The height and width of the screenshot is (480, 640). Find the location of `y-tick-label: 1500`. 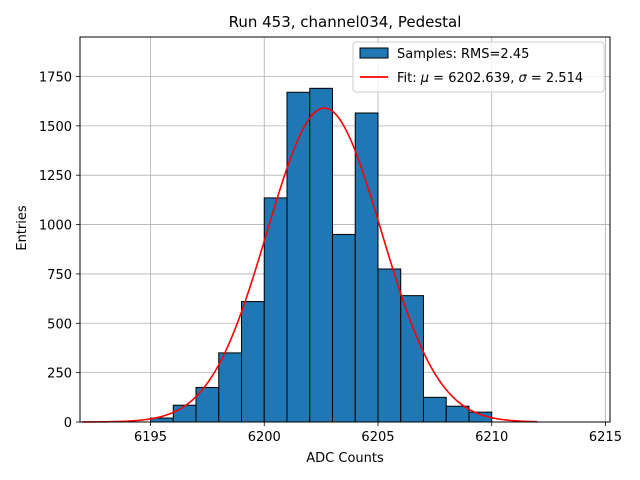

y-tick-label: 1500 is located at coordinates (55, 127).